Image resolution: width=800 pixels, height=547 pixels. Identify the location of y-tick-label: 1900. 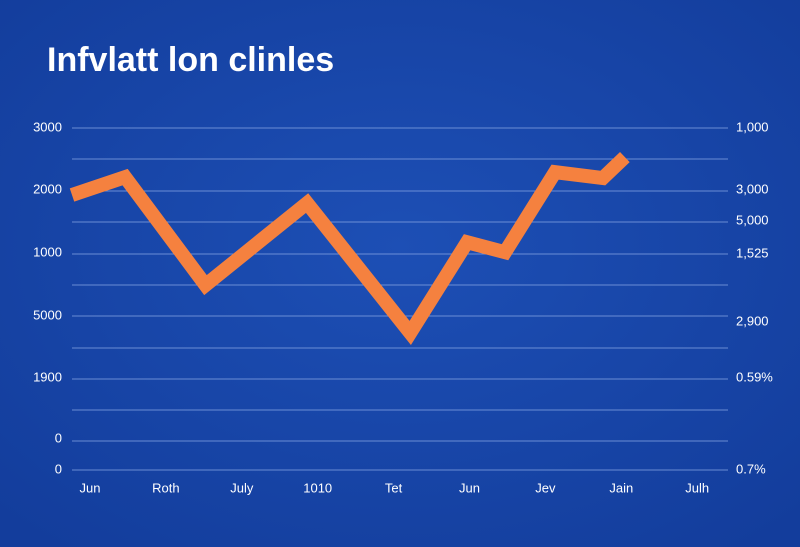
(47, 376).